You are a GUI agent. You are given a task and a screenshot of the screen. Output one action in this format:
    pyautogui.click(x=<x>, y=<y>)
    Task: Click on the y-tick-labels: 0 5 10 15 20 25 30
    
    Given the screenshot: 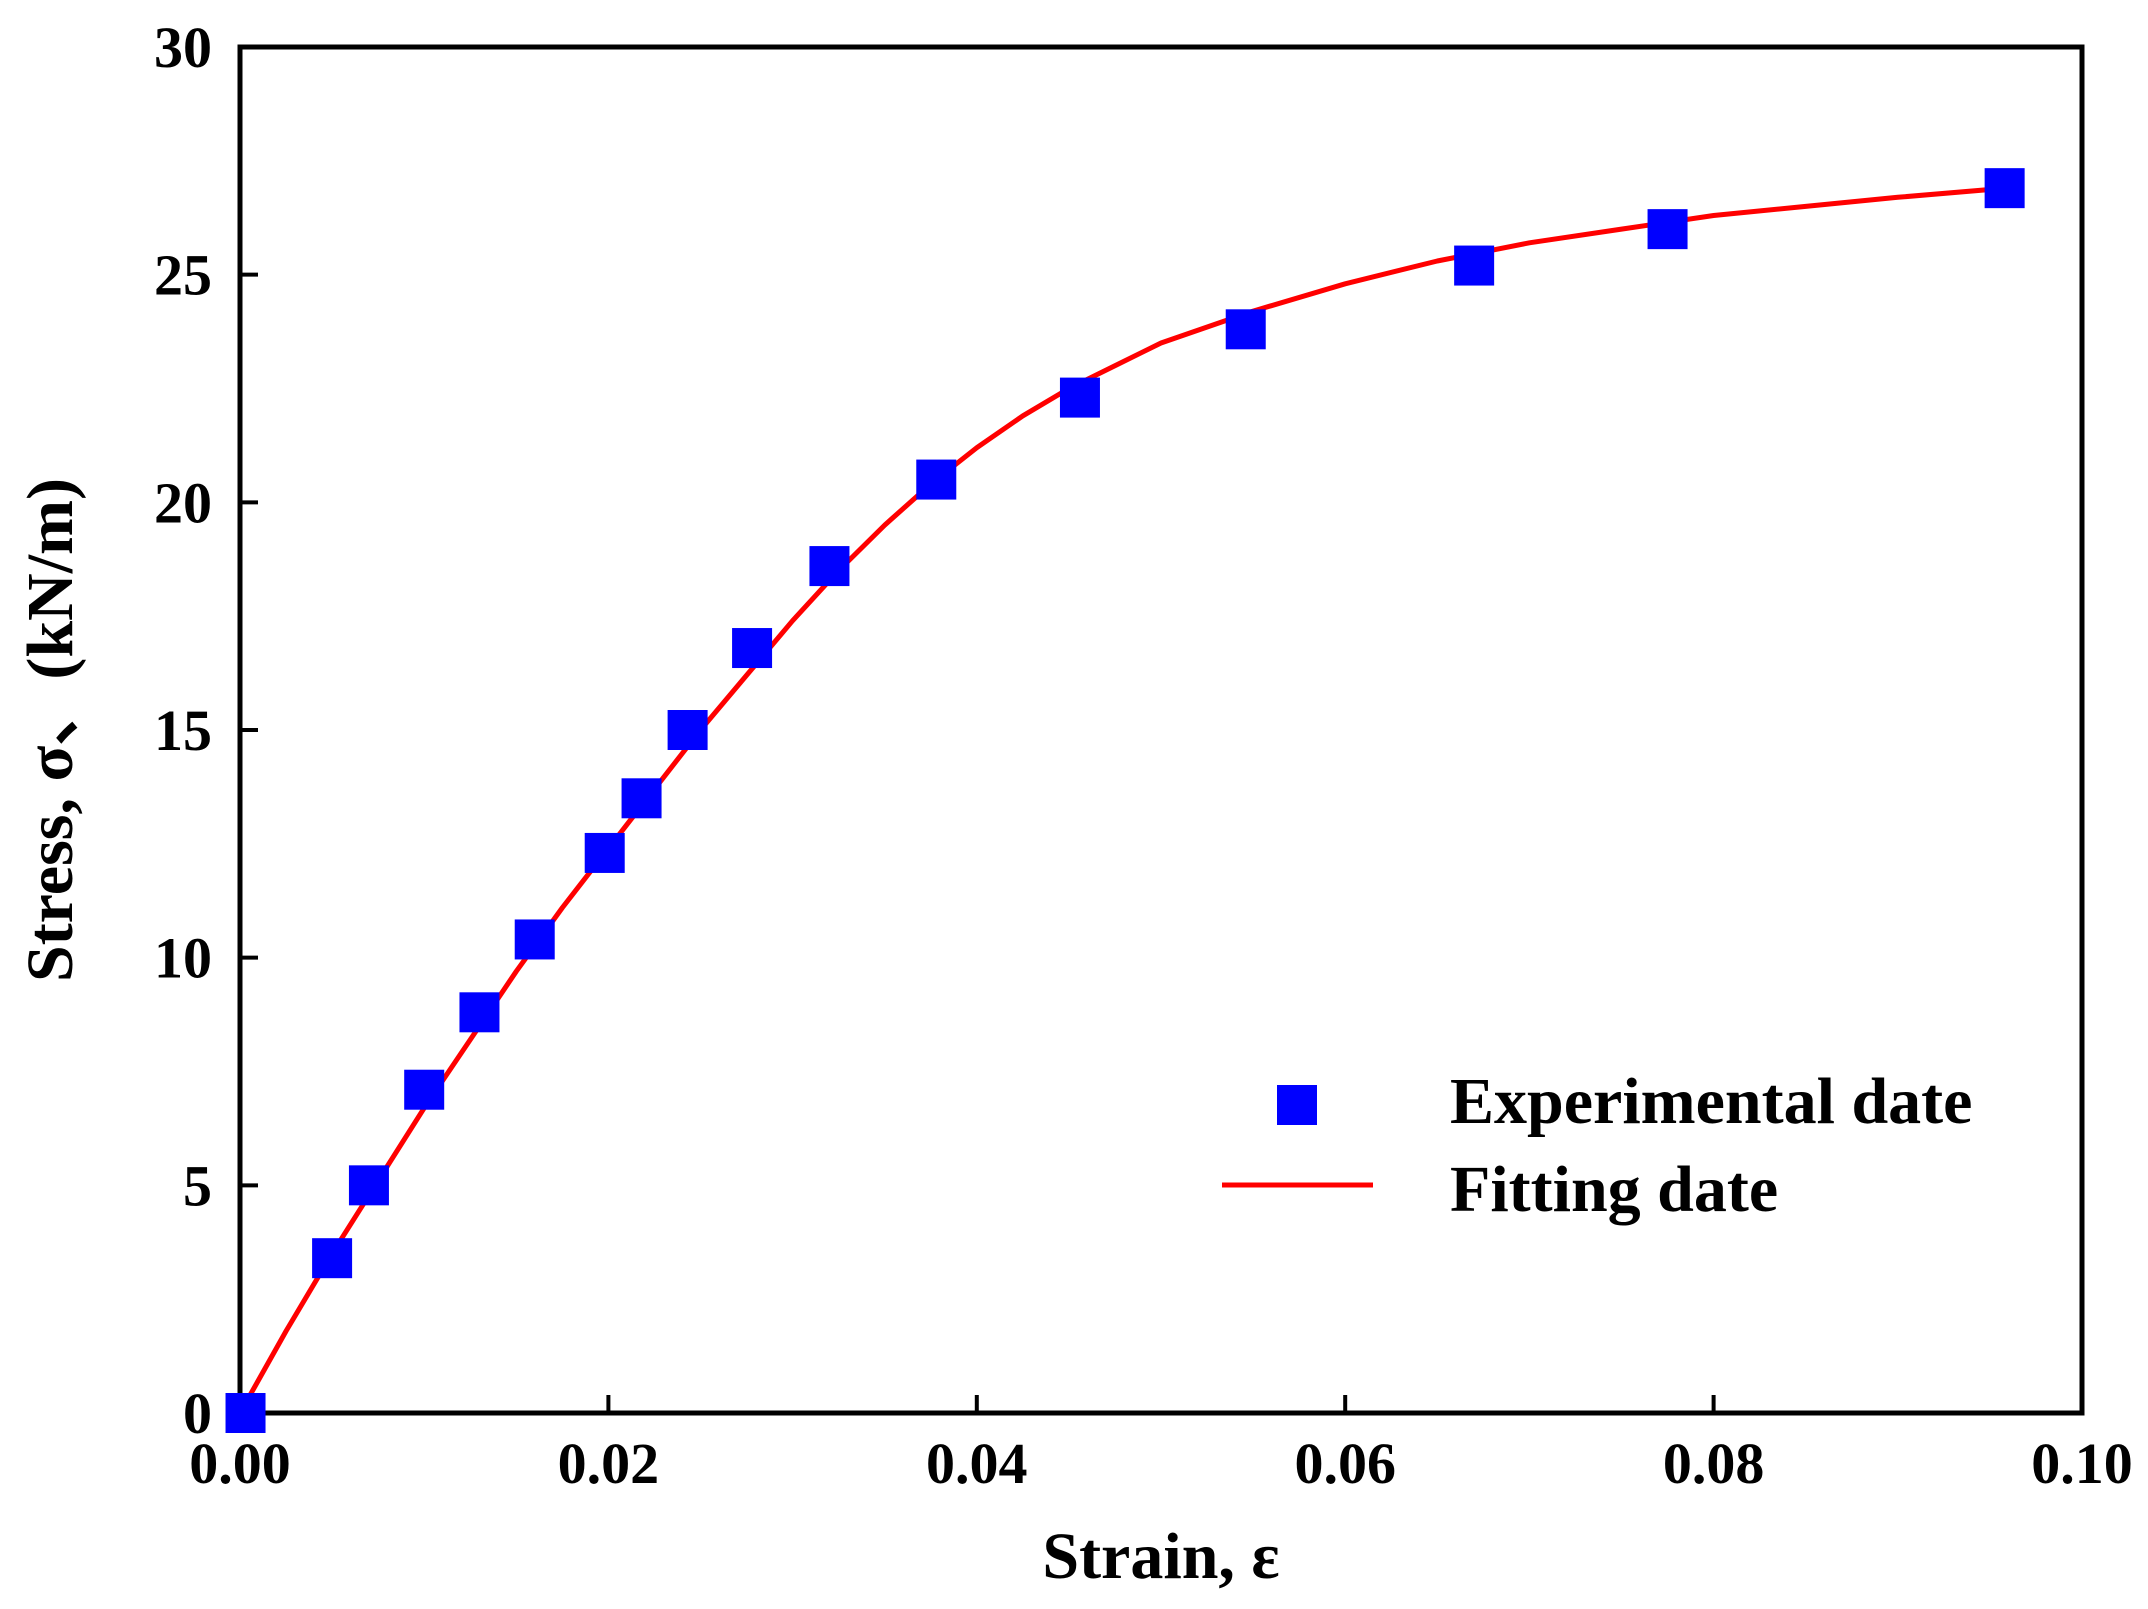 What is the action you would take?
    pyautogui.click(x=183, y=730)
    